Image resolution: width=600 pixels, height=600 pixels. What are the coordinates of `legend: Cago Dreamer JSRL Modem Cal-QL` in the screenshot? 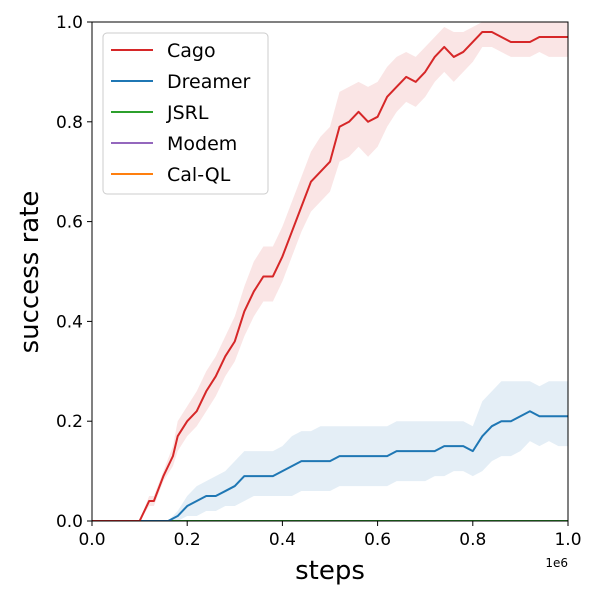 It's located at (185, 113).